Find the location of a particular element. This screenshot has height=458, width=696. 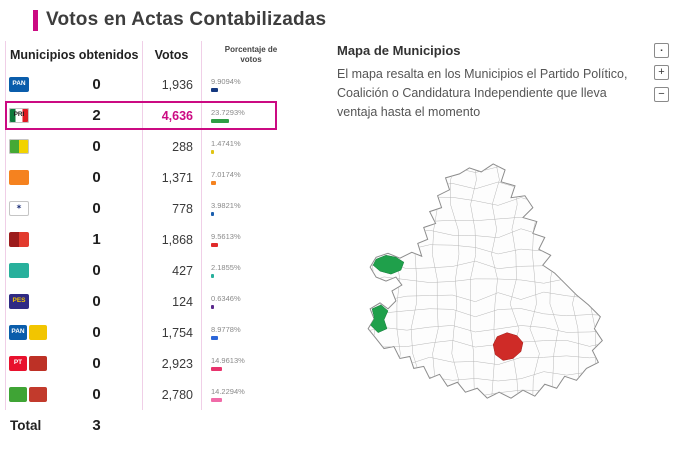

votos-value: 124 is located at coordinates (182, 301).